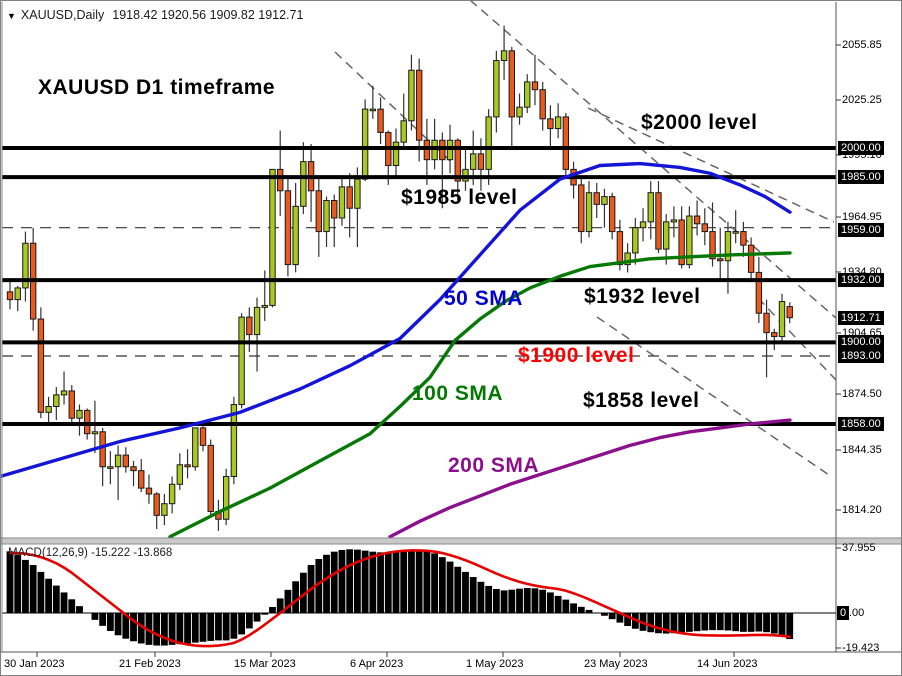 The image size is (902, 676). I want to click on annotation-200-sma: 200 SMA, so click(494, 465).